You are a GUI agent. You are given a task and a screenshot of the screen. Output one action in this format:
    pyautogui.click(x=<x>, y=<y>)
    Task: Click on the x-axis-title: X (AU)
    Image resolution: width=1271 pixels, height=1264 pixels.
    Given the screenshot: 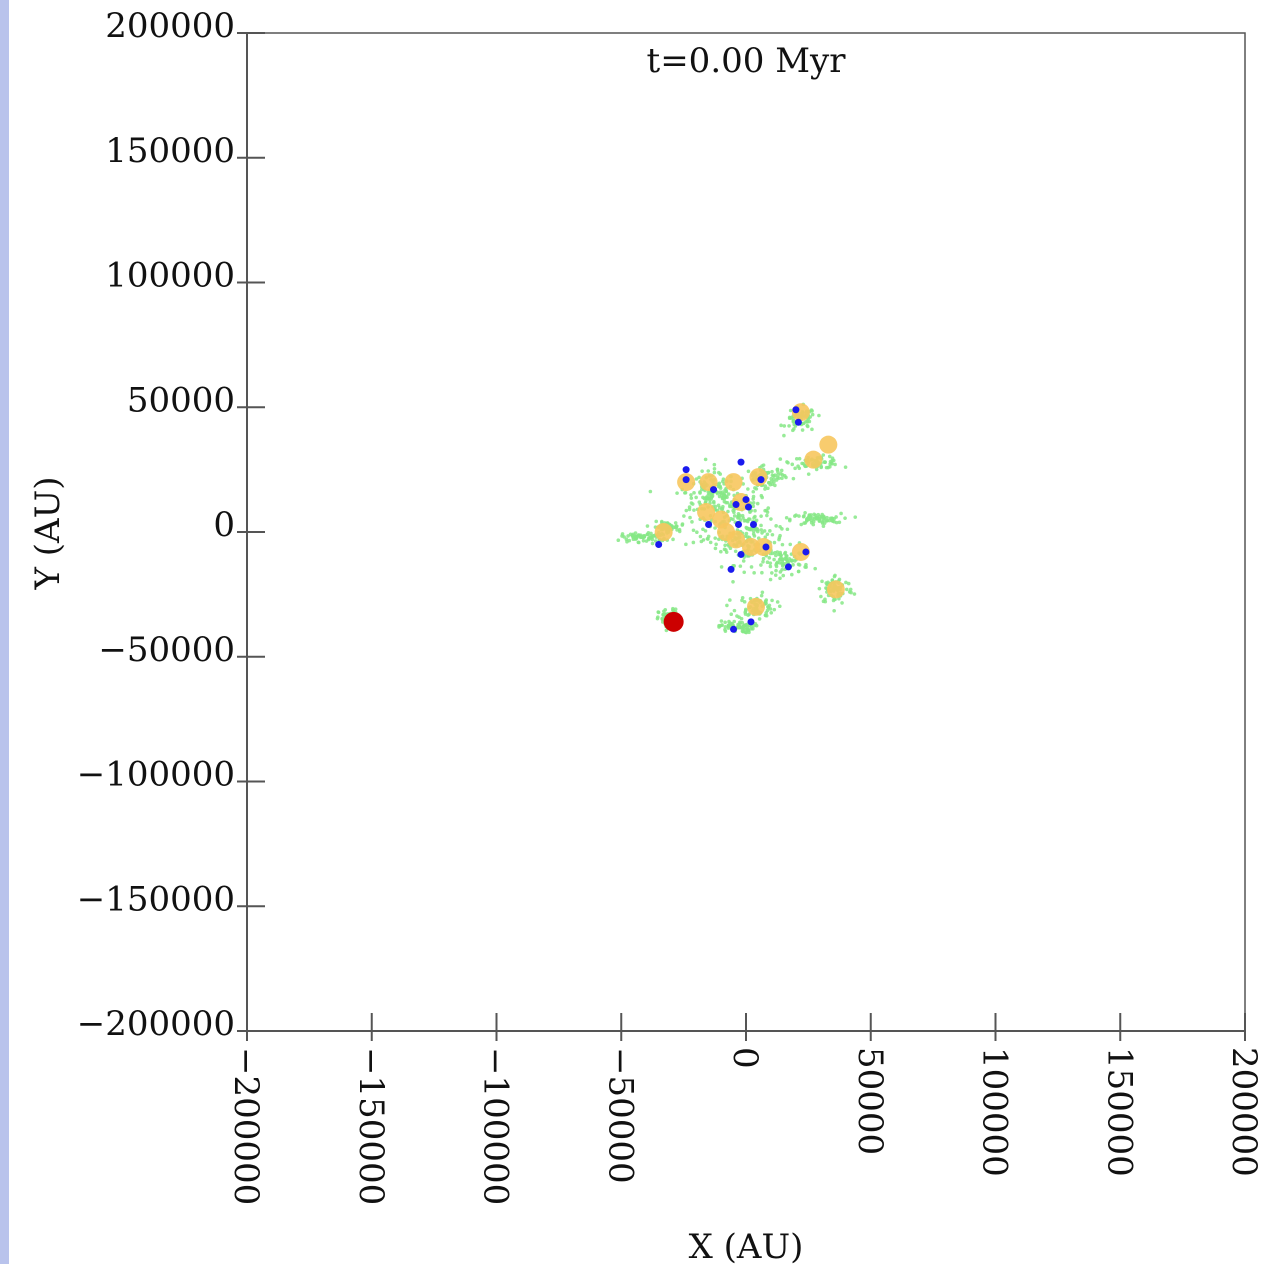 What is the action you would take?
    pyautogui.click(x=746, y=1245)
    